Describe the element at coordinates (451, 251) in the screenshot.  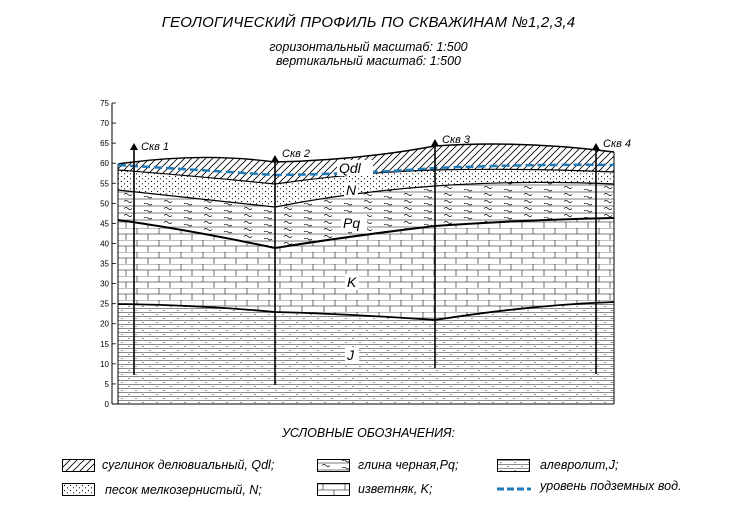
I see `well-3: Скв 3` at that location.